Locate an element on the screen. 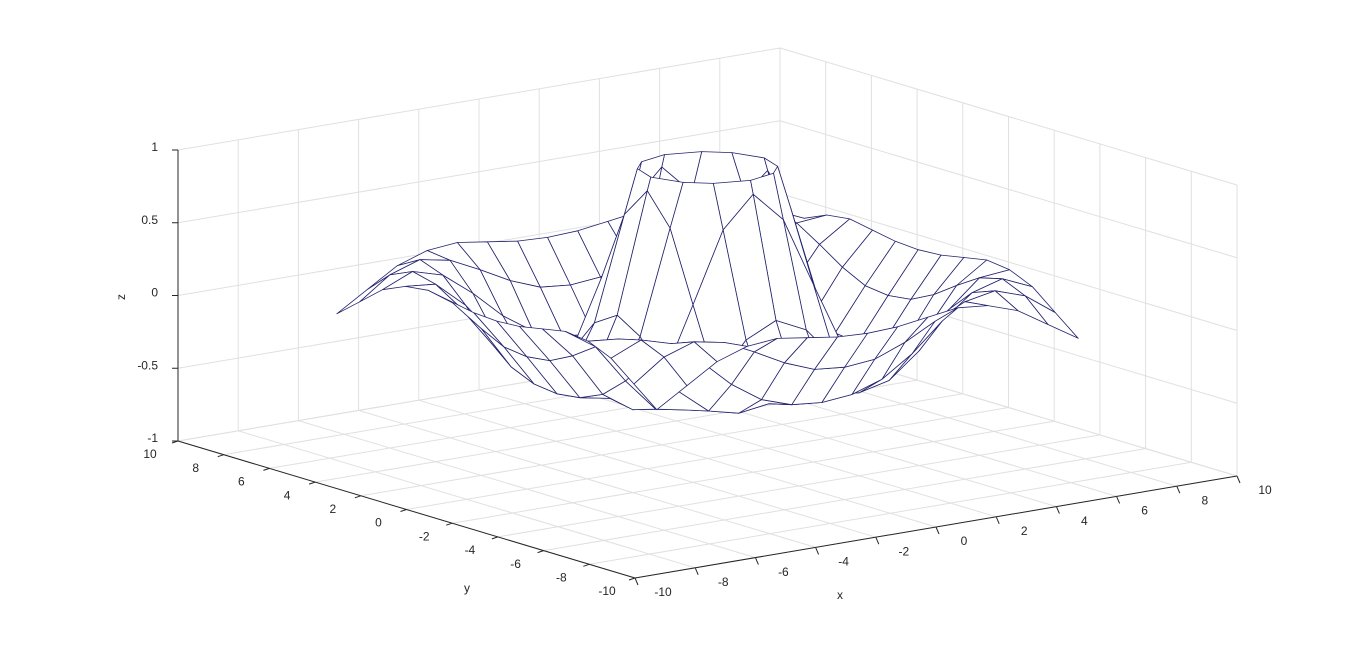  x-tick-label: -8 is located at coordinates (723, 582).